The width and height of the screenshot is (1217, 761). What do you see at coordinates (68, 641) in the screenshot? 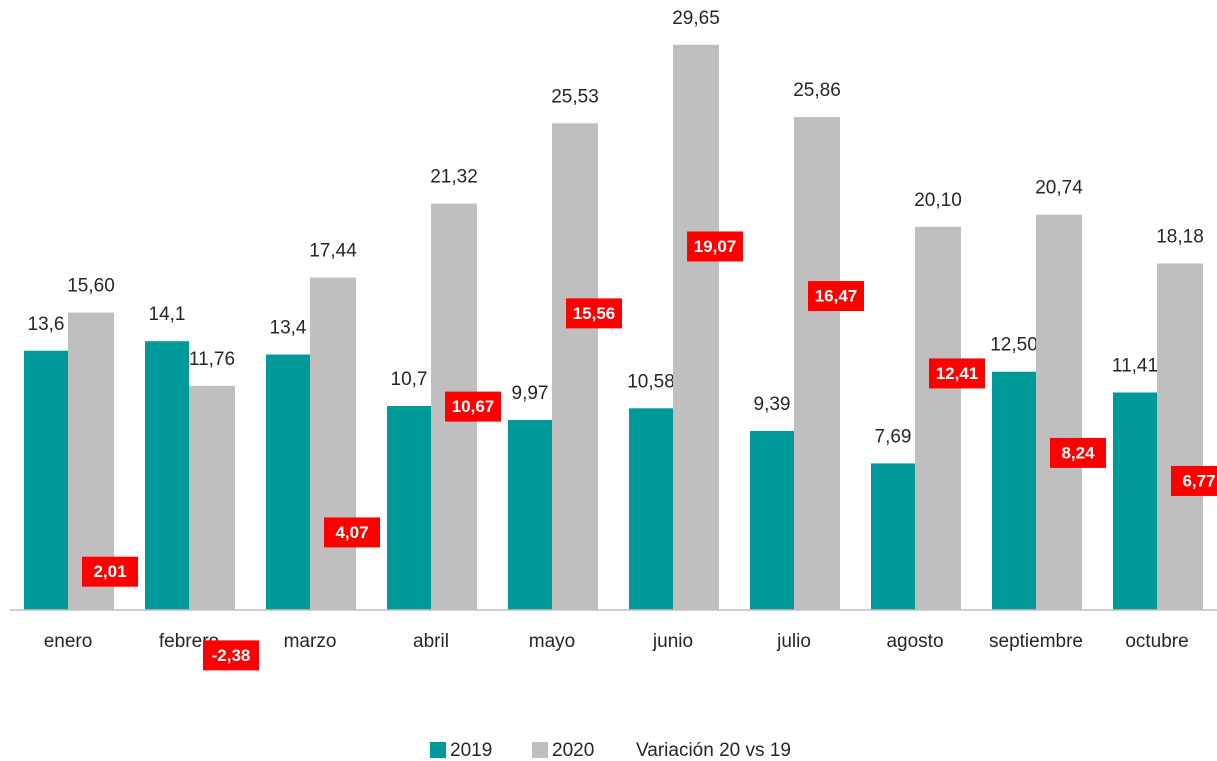
I see `x-tick-label: enero` at bounding box center [68, 641].